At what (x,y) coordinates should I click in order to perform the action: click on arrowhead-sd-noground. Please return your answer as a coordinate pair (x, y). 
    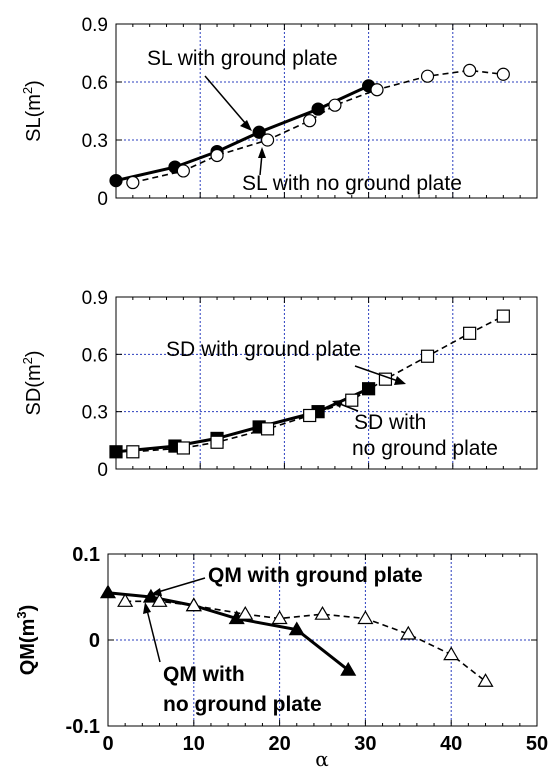
    Looking at the image, I should click on (337, 404).